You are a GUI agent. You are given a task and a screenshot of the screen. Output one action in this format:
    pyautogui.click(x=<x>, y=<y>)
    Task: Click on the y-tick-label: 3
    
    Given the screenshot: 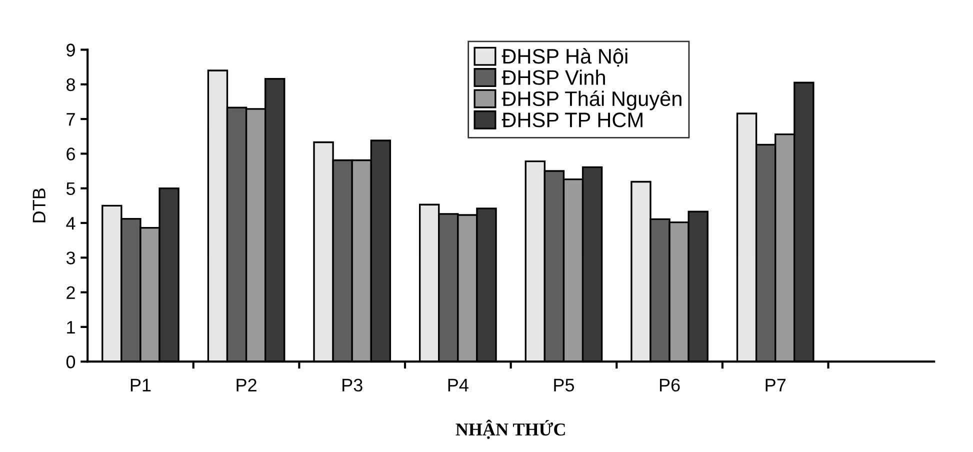 What is the action you would take?
    pyautogui.click(x=70, y=258)
    